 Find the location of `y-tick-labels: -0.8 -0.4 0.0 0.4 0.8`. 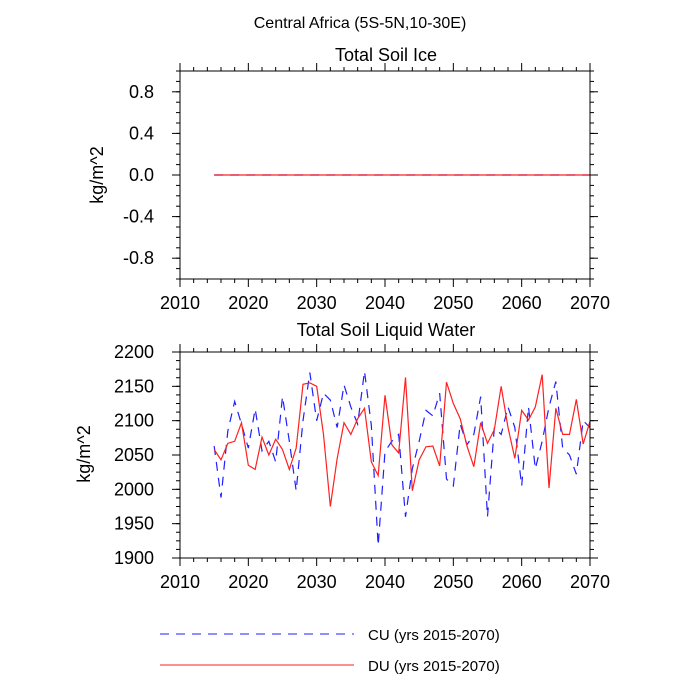

y-tick-labels: -0.8 -0.4 0.0 0.4 0.8 is located at coordinates (138, 175).